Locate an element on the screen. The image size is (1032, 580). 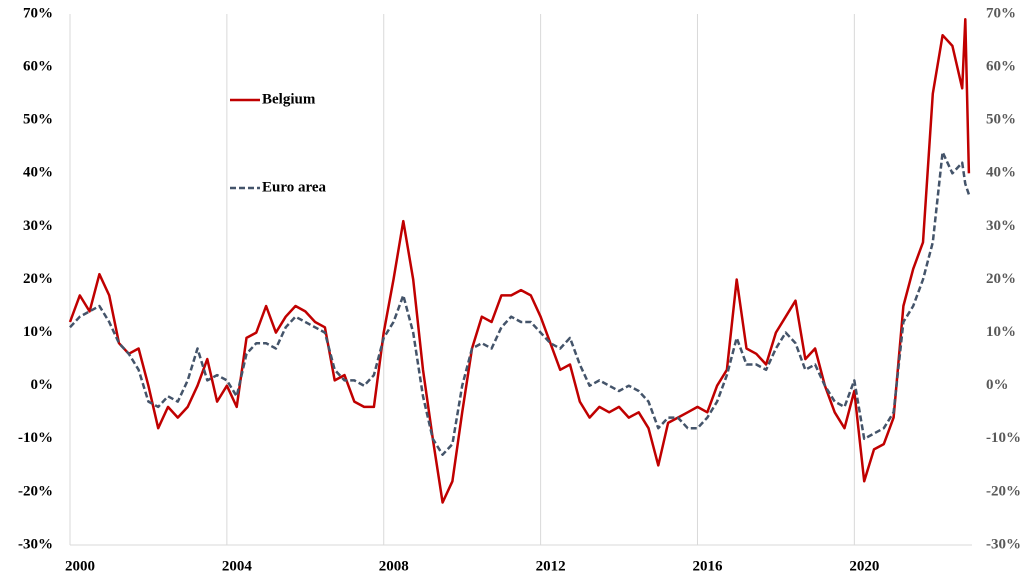
y2-tick-label: 70% is located at coordinates (1001, 13).